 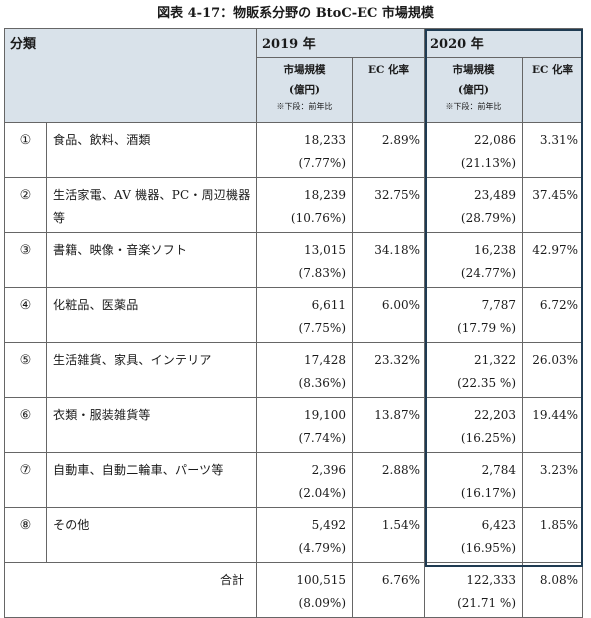 What do you see at coordinates (553, 315) in the screenshot?
I see `ec-rate-2020: 6.72%` at bounding box center [553, 315].